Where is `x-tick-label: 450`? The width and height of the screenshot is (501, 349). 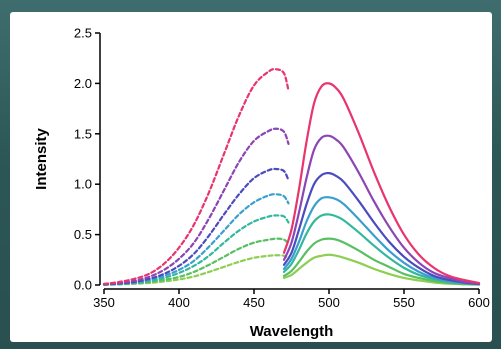
x-tick-label: 450 is located at coordinates (254, 302).